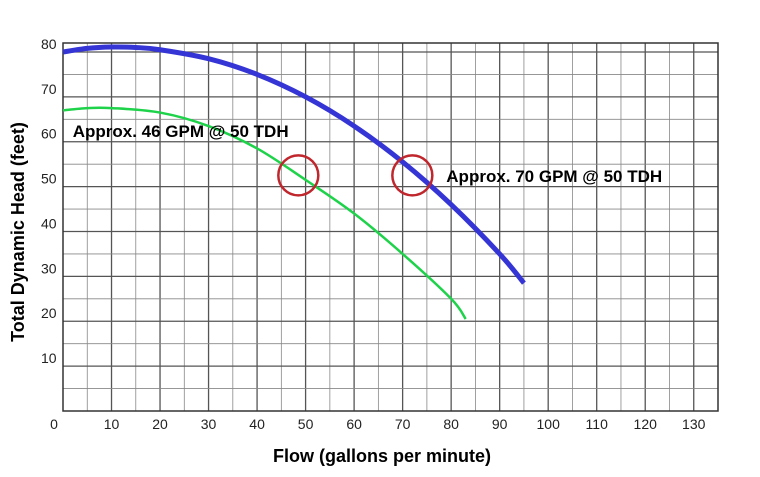 The image size is (760, 477). Describe the element at coordinates (500, 424) in the screenshot. I see `x-tick-label: 90` at that location.